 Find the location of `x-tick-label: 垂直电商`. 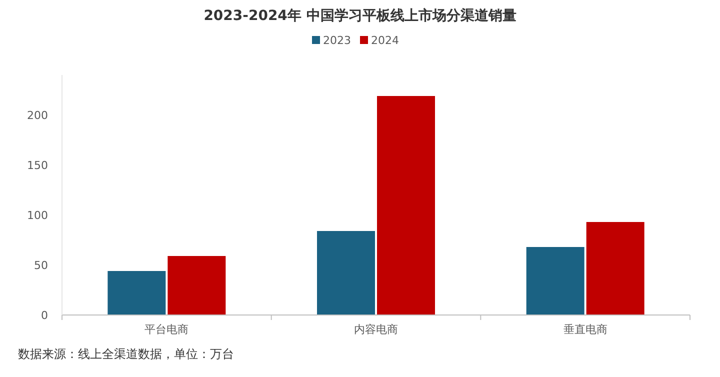

x-tick-label: 垂直电商 is located at coordinates (585, 329).